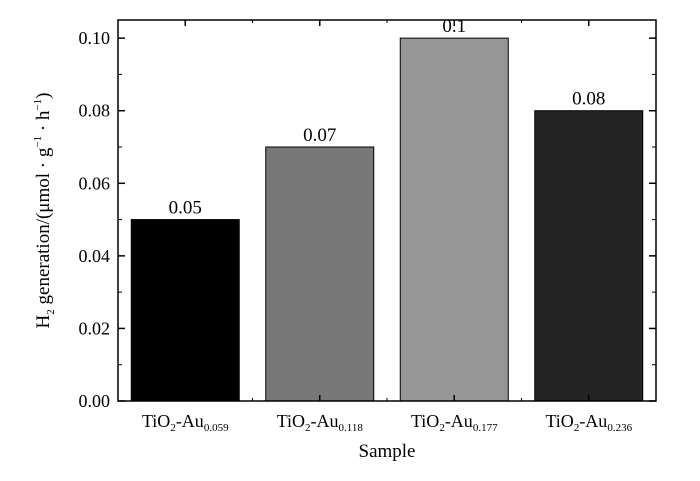 This screenshot has height=481, width=700. I want to click on x-axis-title: Sample, so click(387, 451).